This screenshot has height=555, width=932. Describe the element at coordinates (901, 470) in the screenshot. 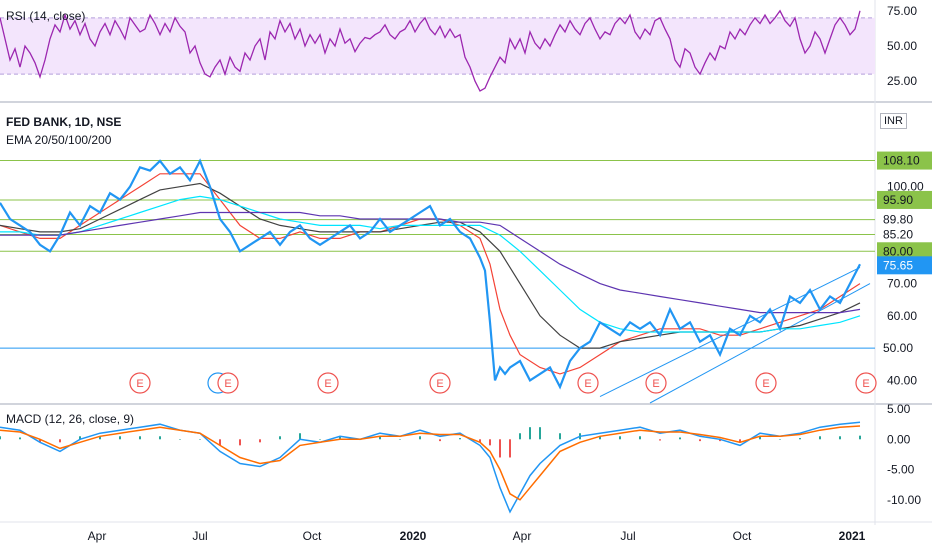

I see `macd-tick-label: -5.00` at that location.